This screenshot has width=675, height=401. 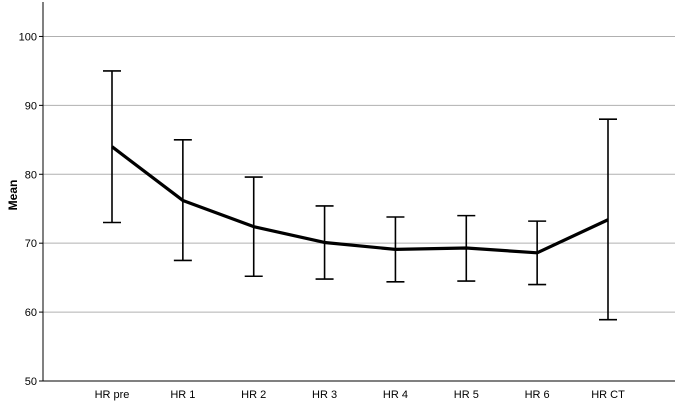 I want to click on y-axis-title: Mean, so click(x=13, y=195).